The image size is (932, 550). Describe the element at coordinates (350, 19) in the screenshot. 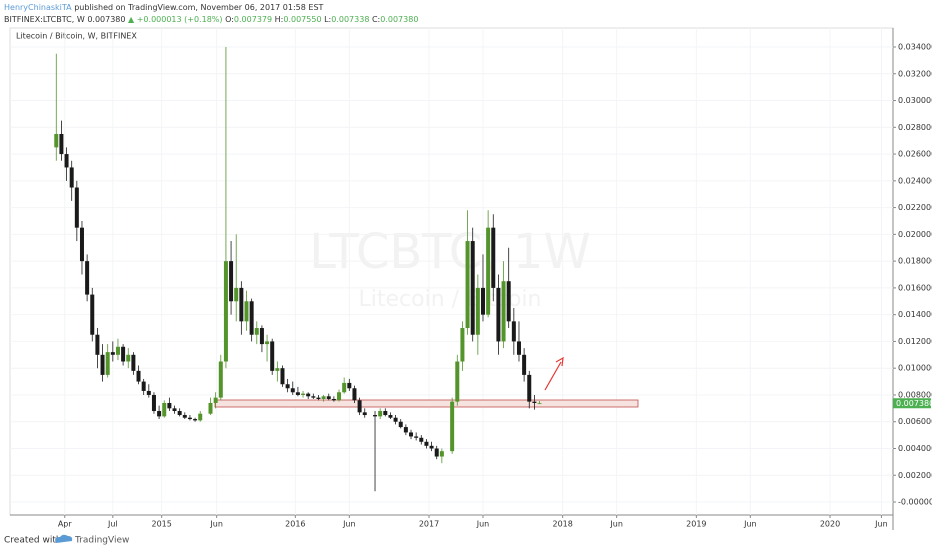

I see `l-value: 0.007338` at that location.